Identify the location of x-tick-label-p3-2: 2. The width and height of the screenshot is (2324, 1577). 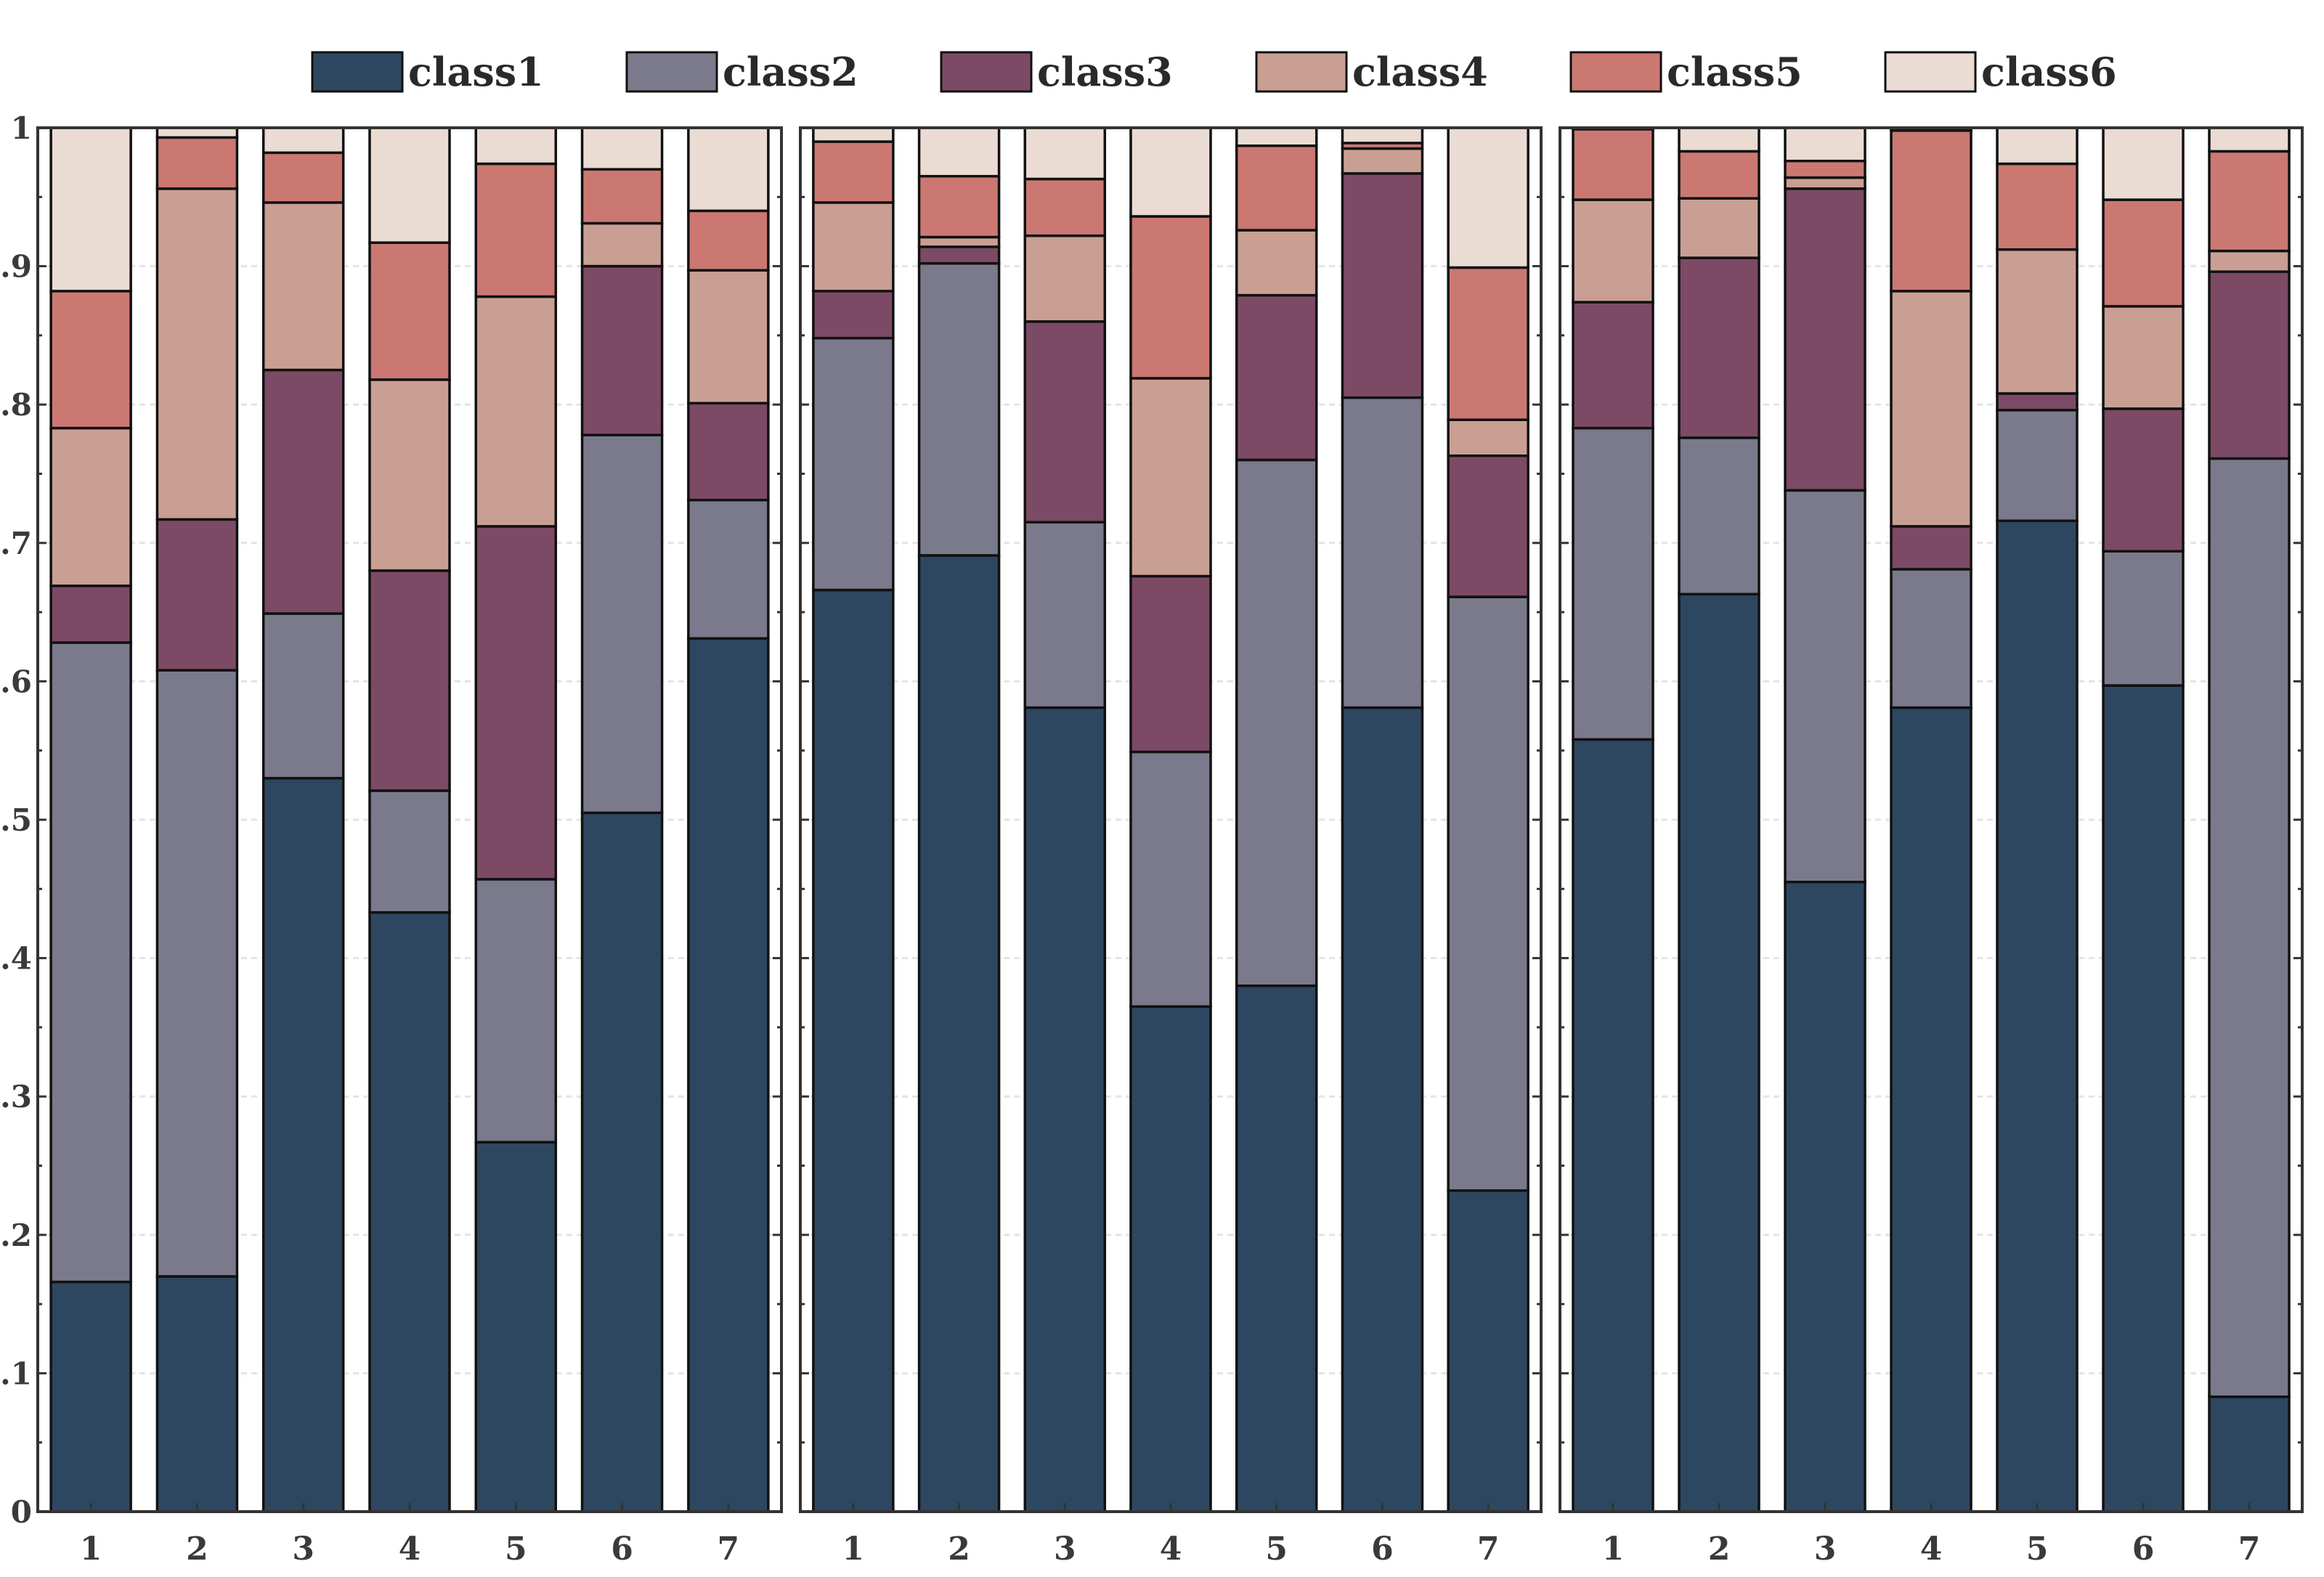
(1719, 1549).